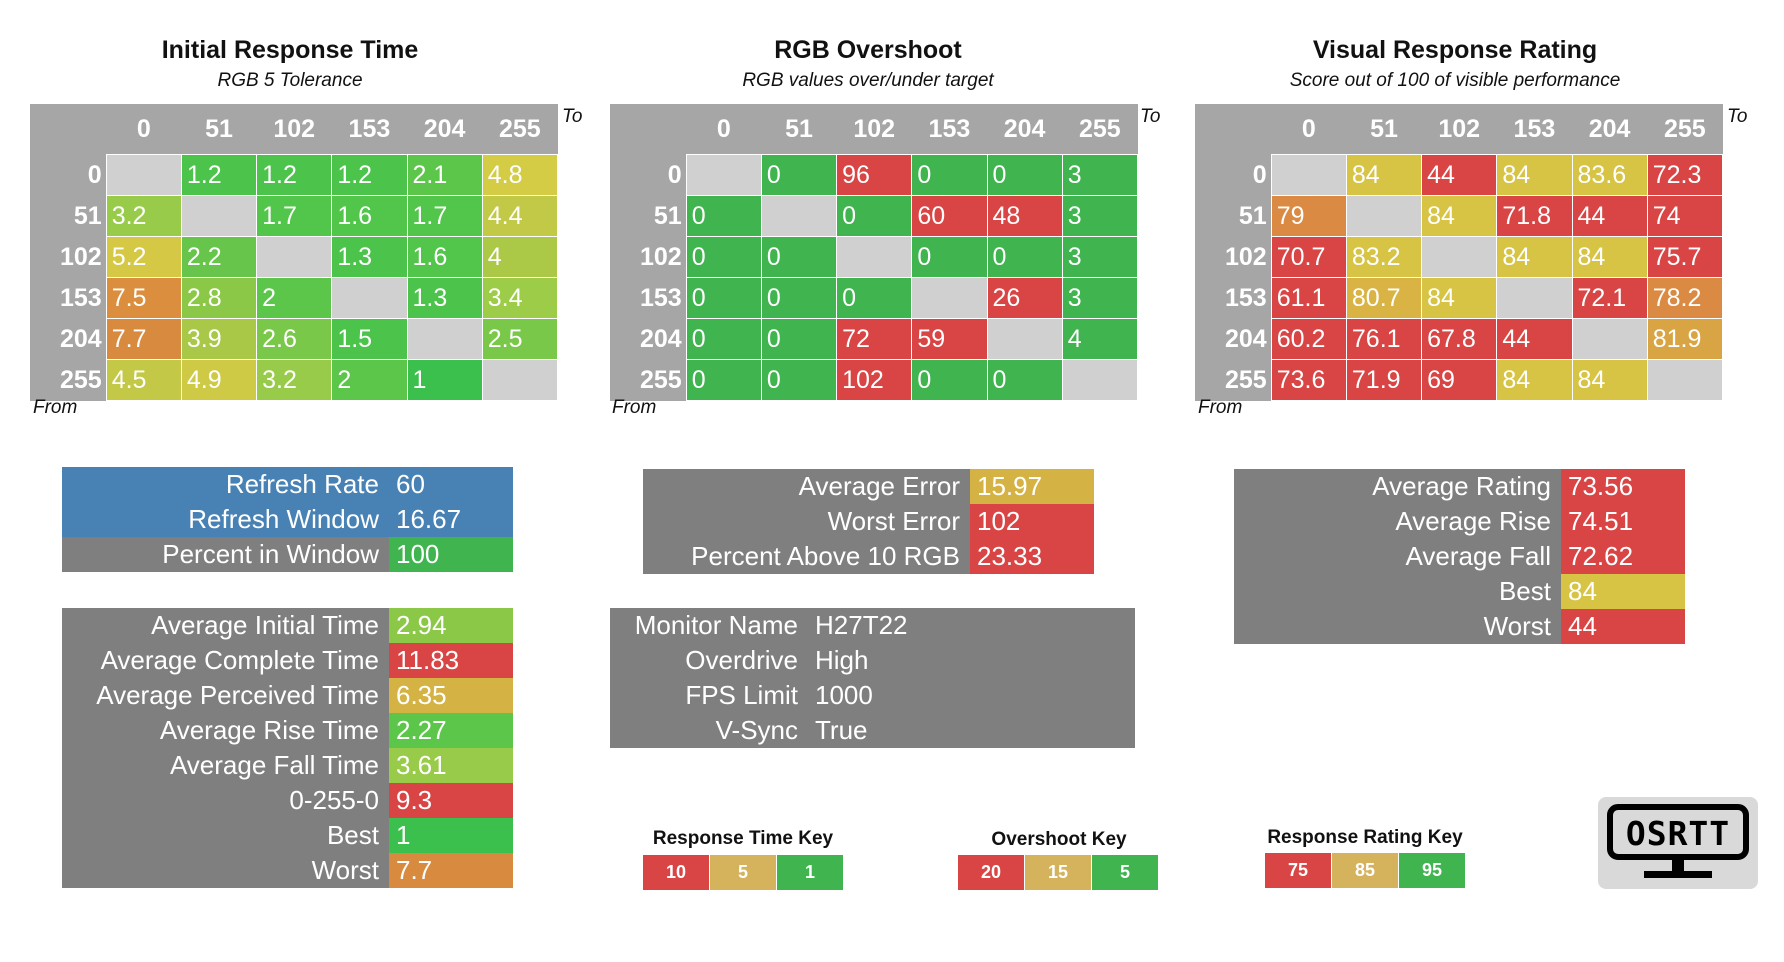  What do you see at coordinates (1534, 129) in the screenshot?
I see `column-header: 153` at bounding box center [1534, 129].